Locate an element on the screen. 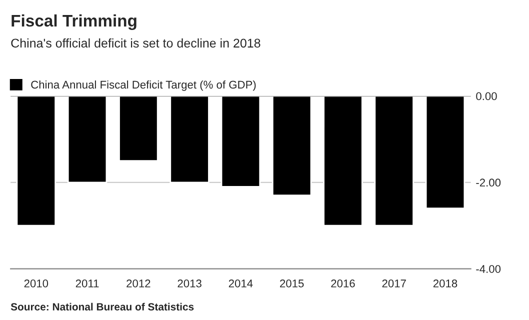 The height and width of the screenshot is (320, 529). y-tick-label: -4.00 is located at coordinates (488, 269).